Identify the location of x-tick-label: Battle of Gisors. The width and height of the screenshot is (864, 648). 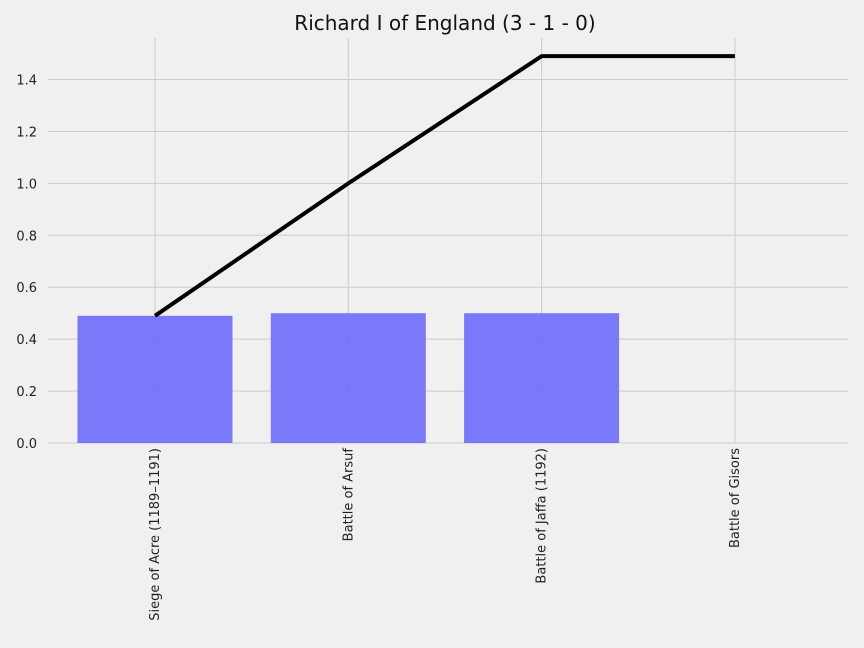
(735, 498).